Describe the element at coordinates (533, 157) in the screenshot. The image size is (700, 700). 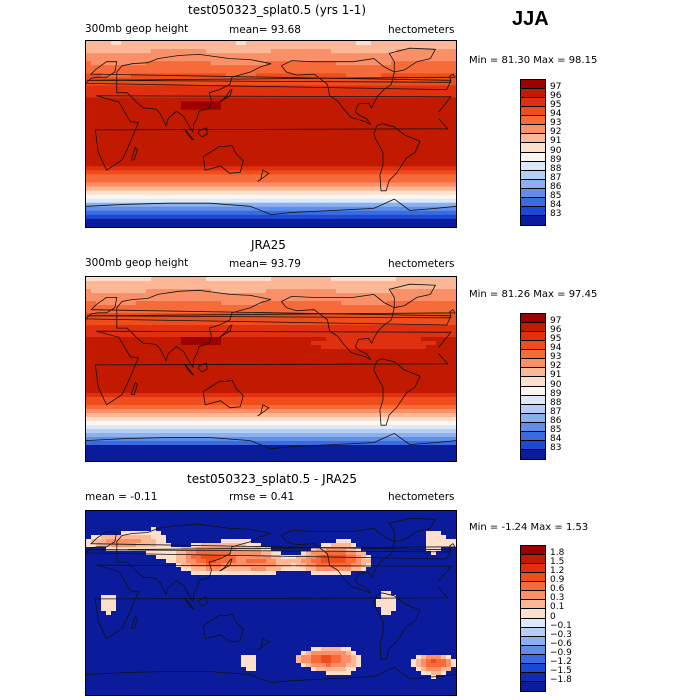
I see `colorbar-swatch` at that location.